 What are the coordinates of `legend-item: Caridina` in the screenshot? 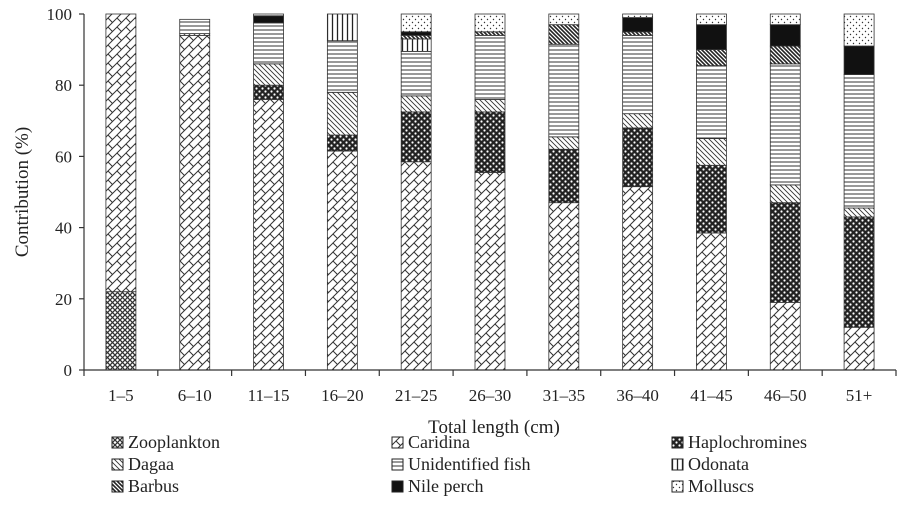 It's located at (430, 442).